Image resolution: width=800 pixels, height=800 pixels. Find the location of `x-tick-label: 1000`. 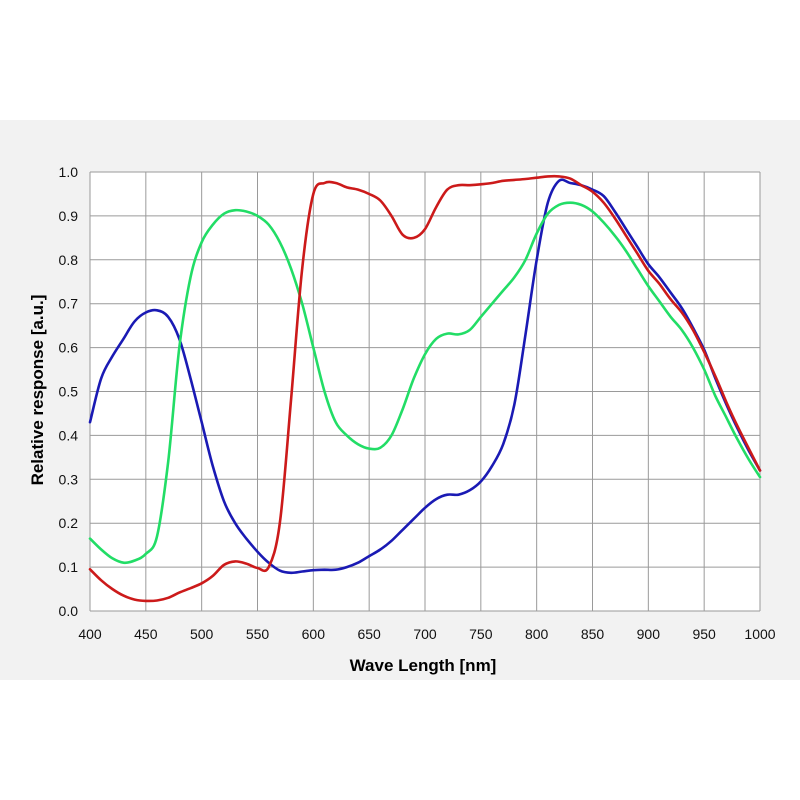

x-tick-label: 1000 is located at coordinates (759, 634).